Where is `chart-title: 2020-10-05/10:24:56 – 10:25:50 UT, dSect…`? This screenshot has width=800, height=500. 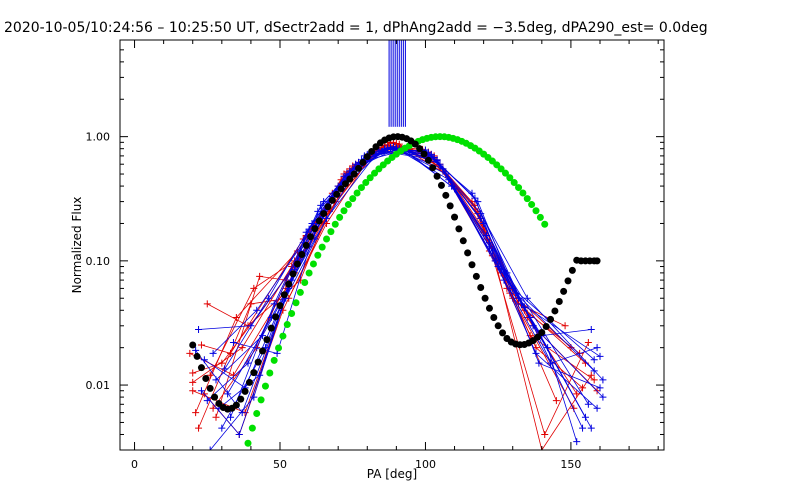
chart-title: 2020-10-05/10:24:56 – 10:25:50 UT, dSect… is located at coordinates (356, 28).